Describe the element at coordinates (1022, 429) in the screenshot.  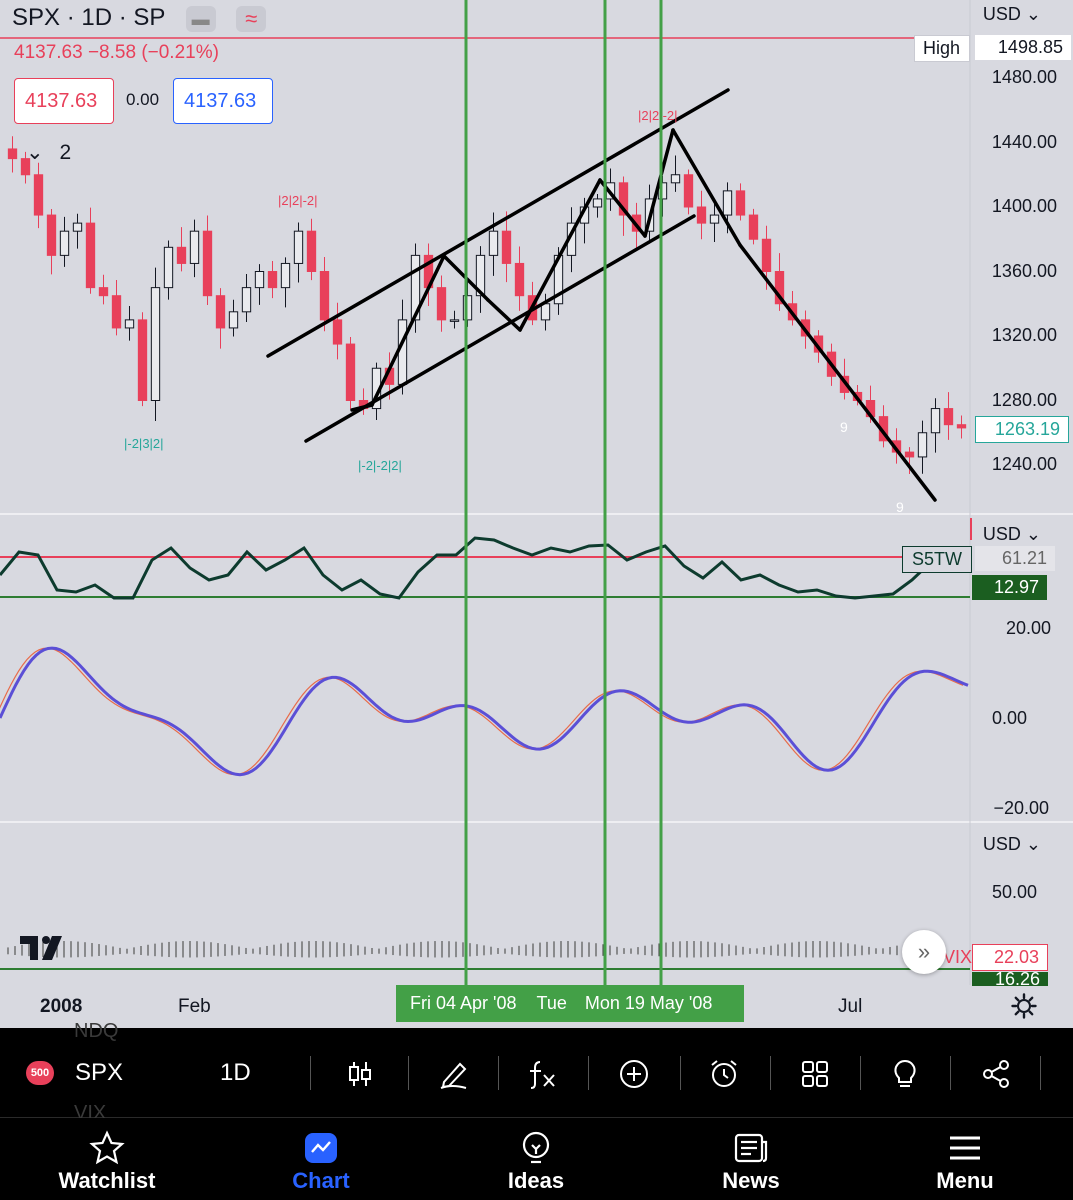
I see `last-price-badge: 1263.19` at that location.